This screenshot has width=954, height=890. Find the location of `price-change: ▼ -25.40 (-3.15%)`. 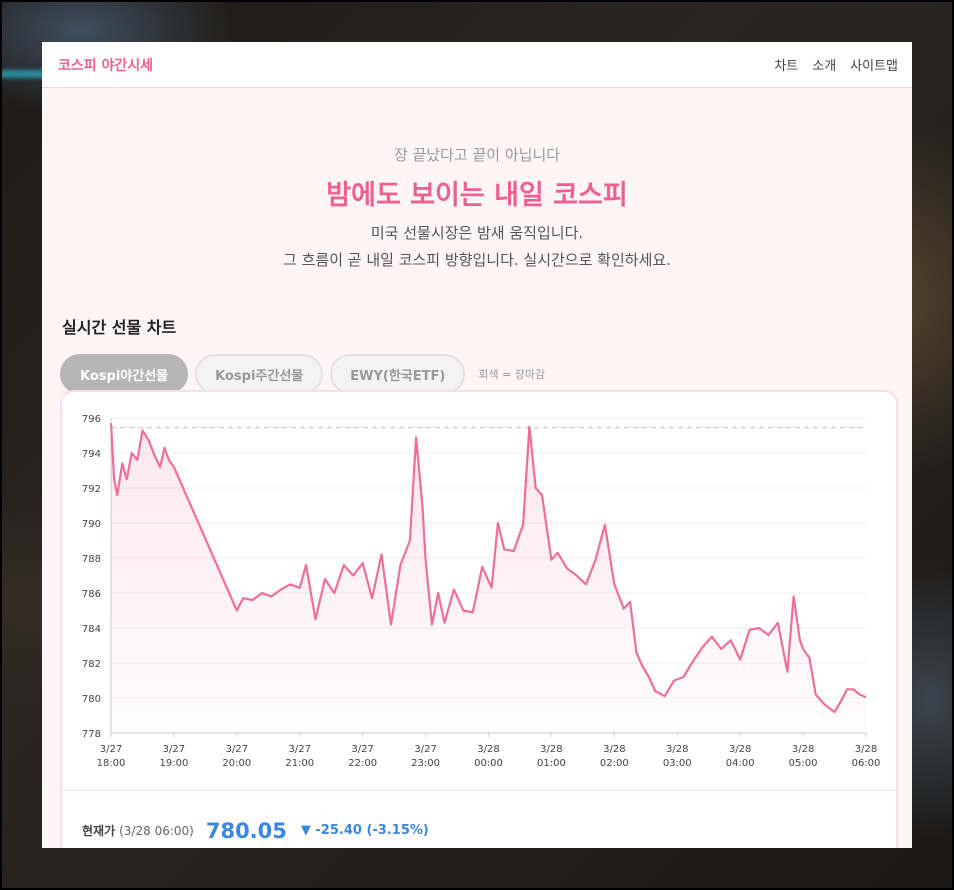

price-change: ▼ -25.40 (-3.15%) is located at coordinates (364, 830).